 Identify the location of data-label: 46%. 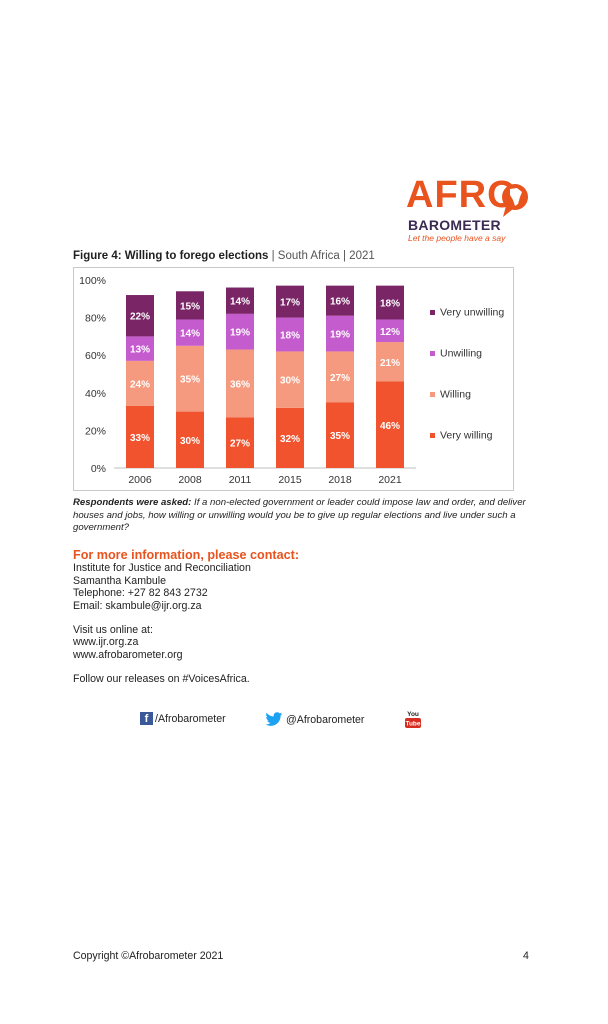
(390, 426).